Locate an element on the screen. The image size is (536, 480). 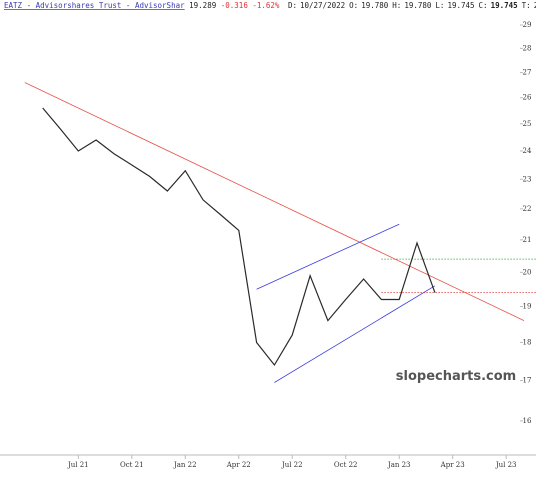
x-tick-label: Jan 23 is located at coordinates (399, 465).